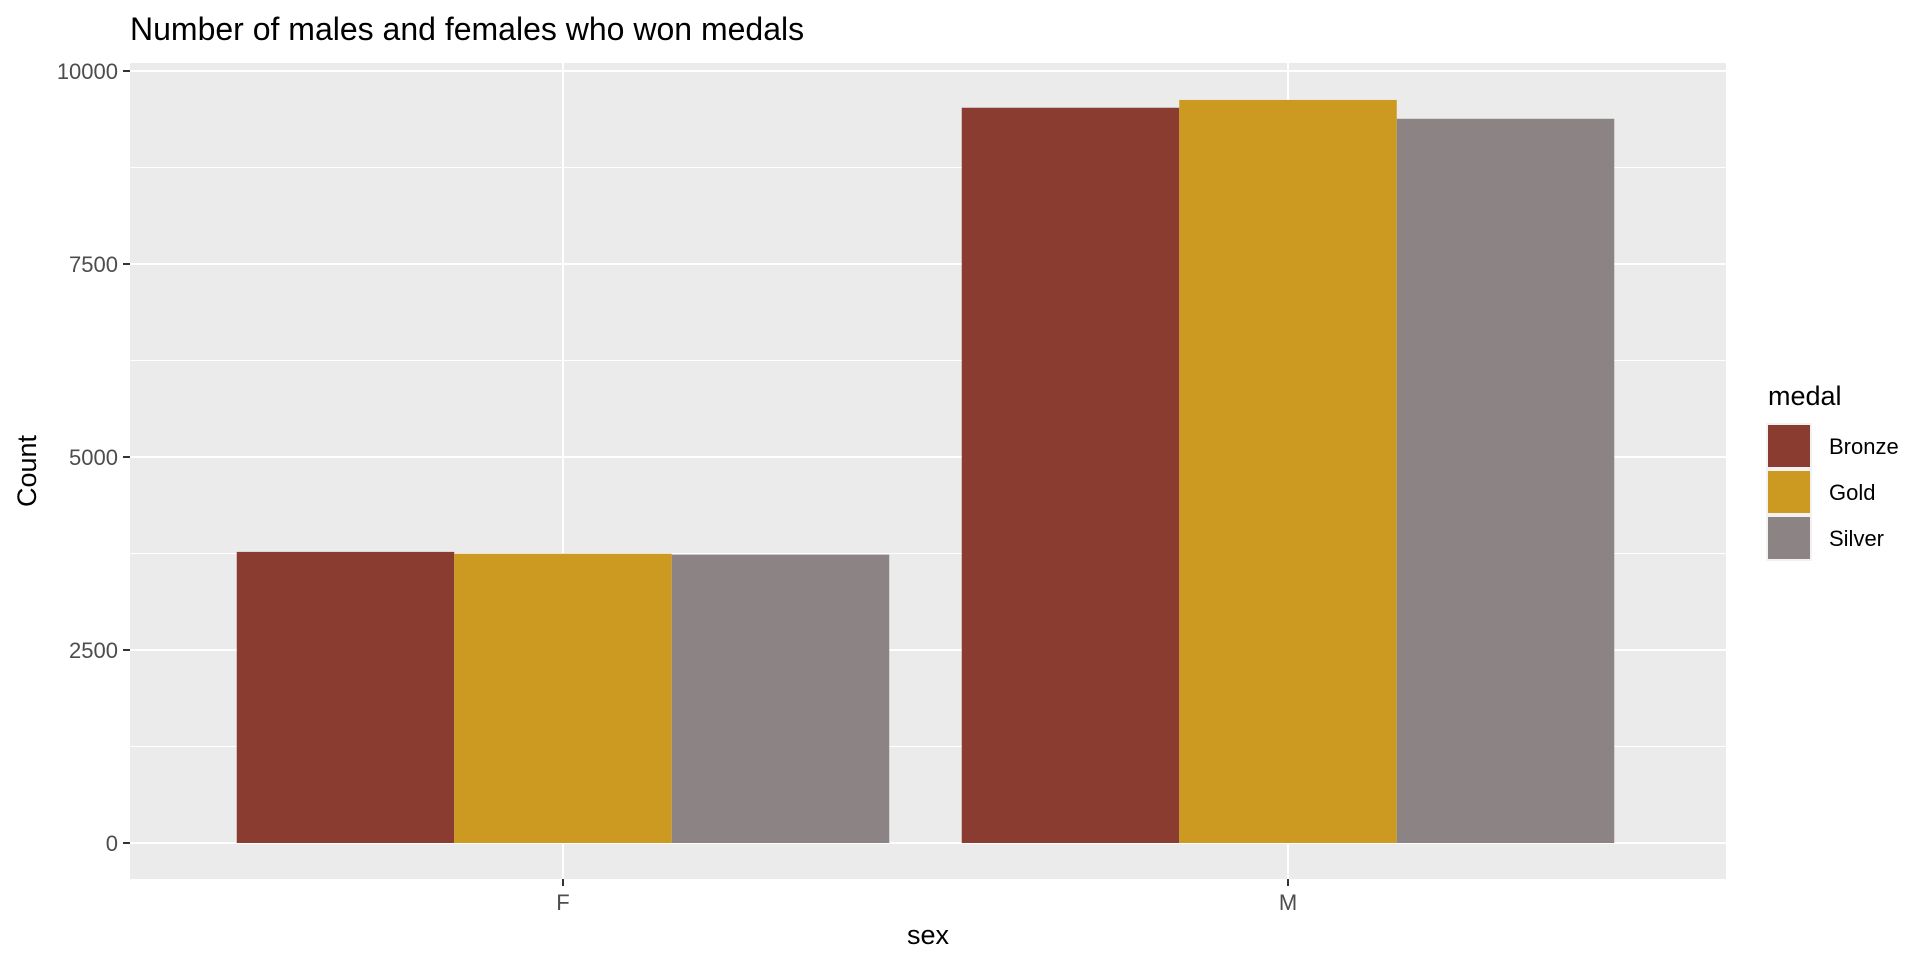 This screenshot has height=960, width=1920. What do you see at coordinates (1832, 471) in the screenshot?
I see `legend: medal Bronze Gold Silver` at bounding box center [1832, 471].